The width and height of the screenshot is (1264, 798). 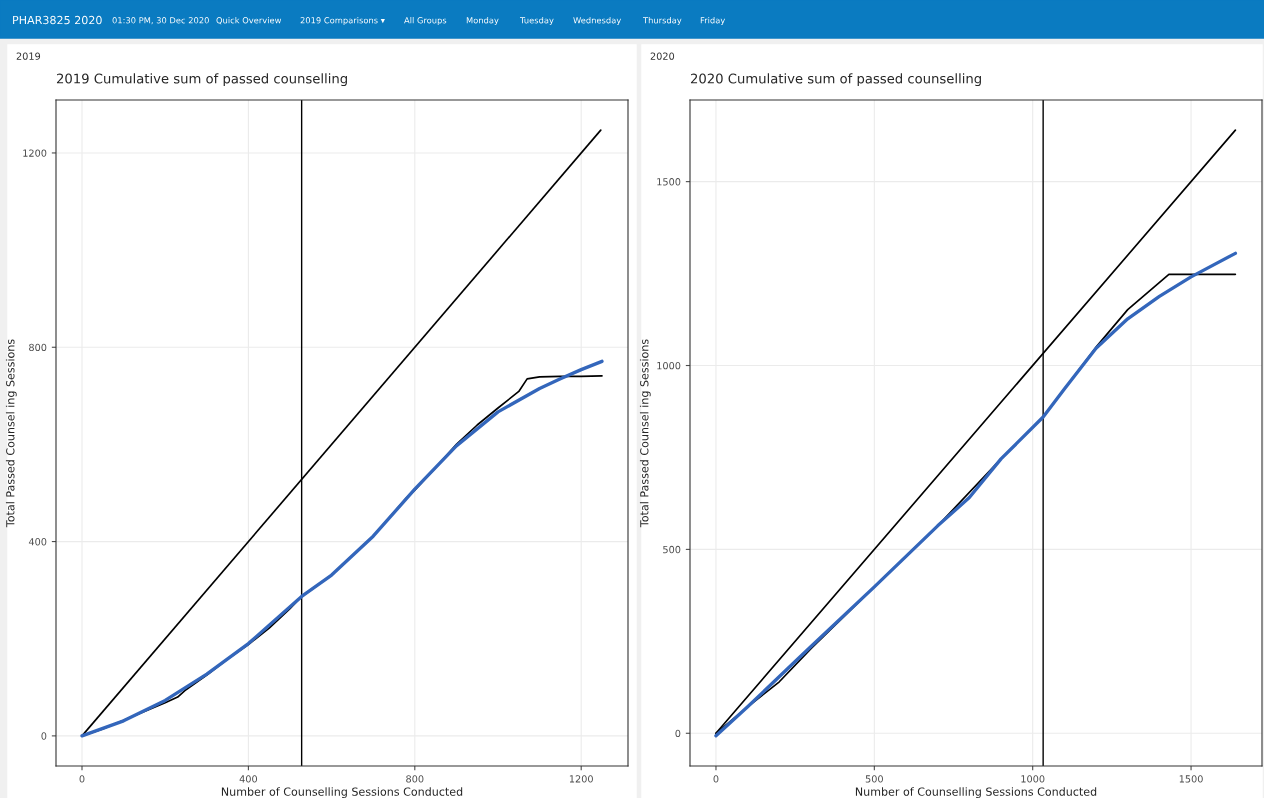 I want to click on x-tick-label: 1000, so click(x=1033, y=779).